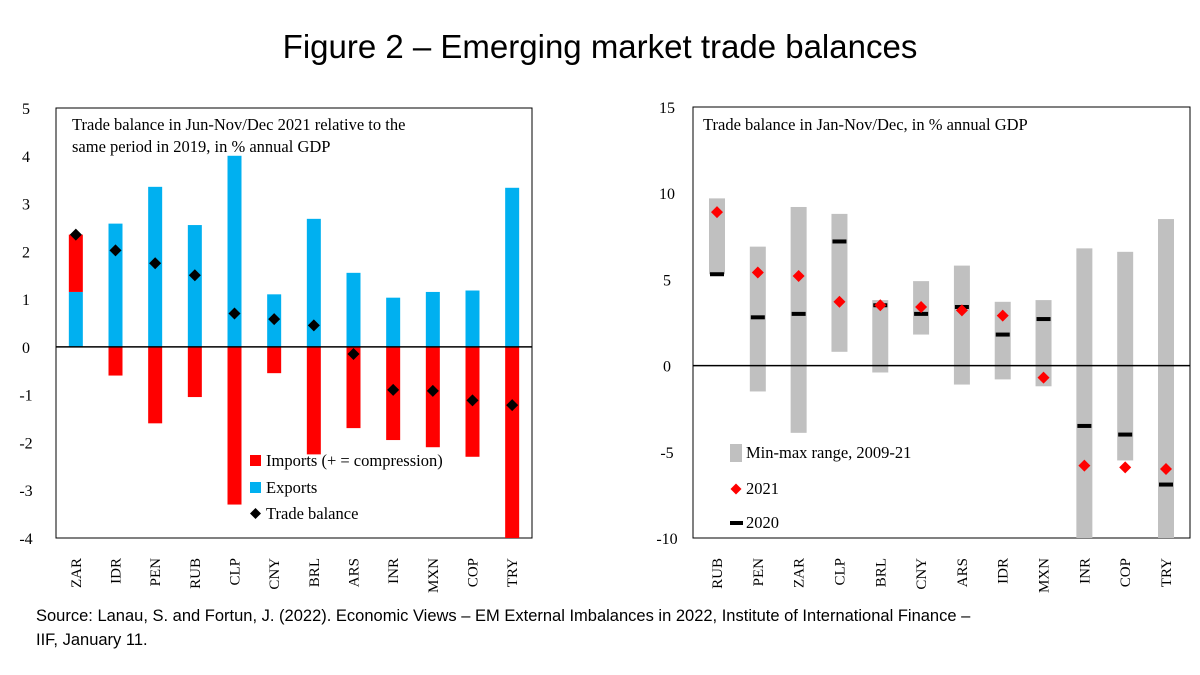  I want to click on legend-label: Exports, so click(291, 487).